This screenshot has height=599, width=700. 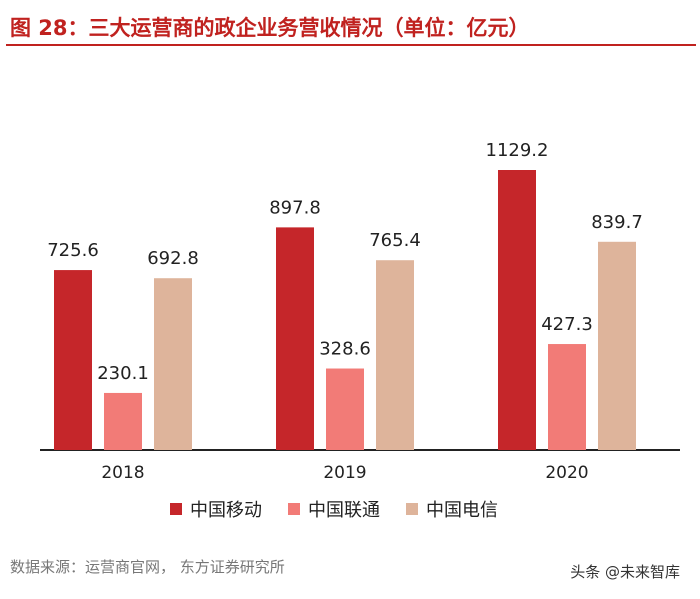 What do you see at coordinates (566, 473) in the screenshot?
I see `x-tick-label-2020: 2020` at bounding box center [566, 473].